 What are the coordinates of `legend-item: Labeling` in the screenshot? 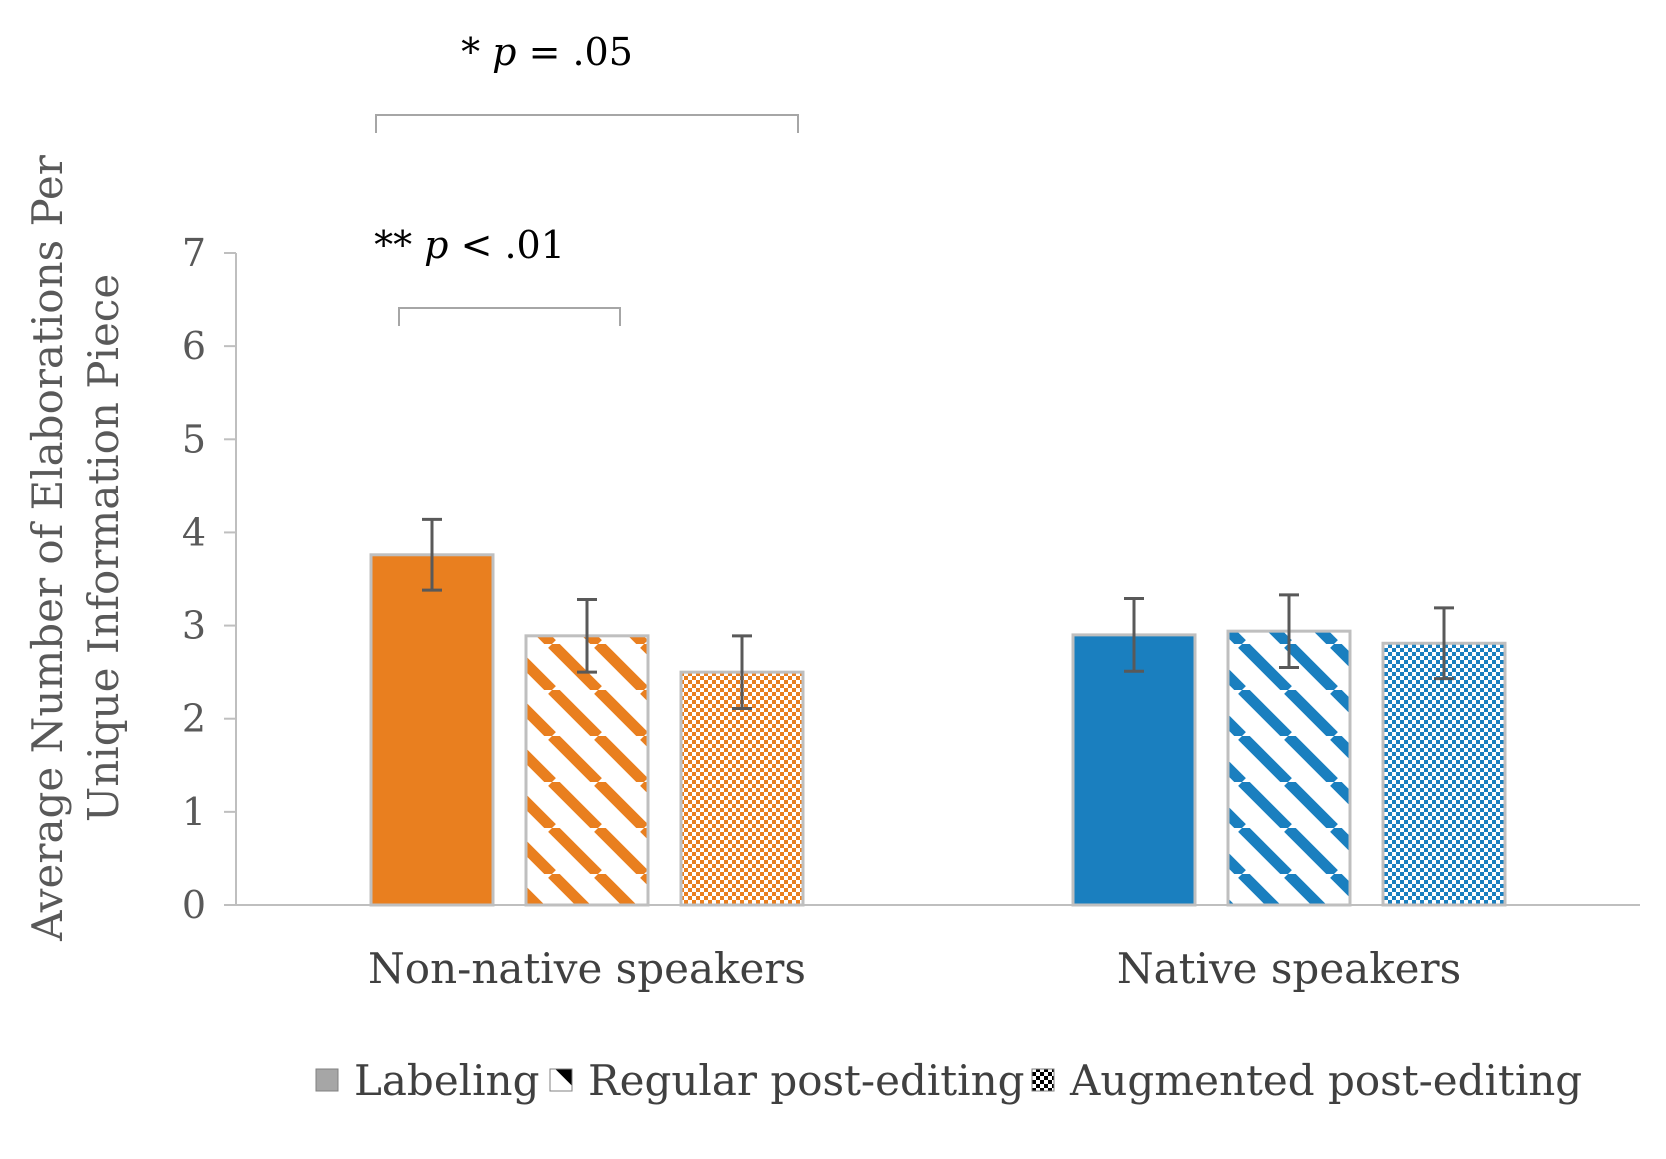 It's located at (427, 1080).